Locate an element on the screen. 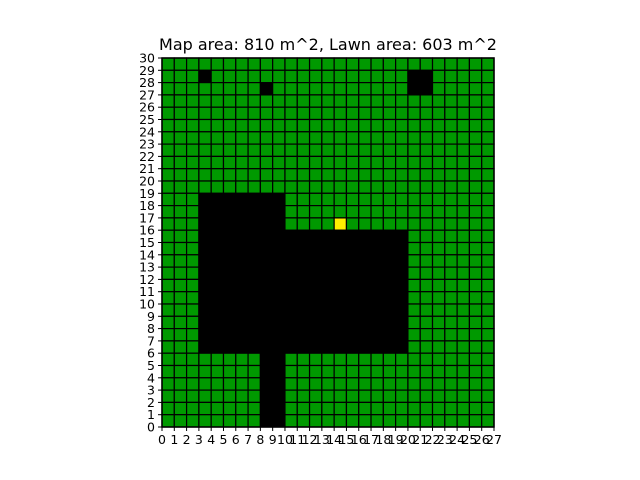 This screenshot has height=480, width=640. x-tick-label: 0 is located at coordinates (162, 439).